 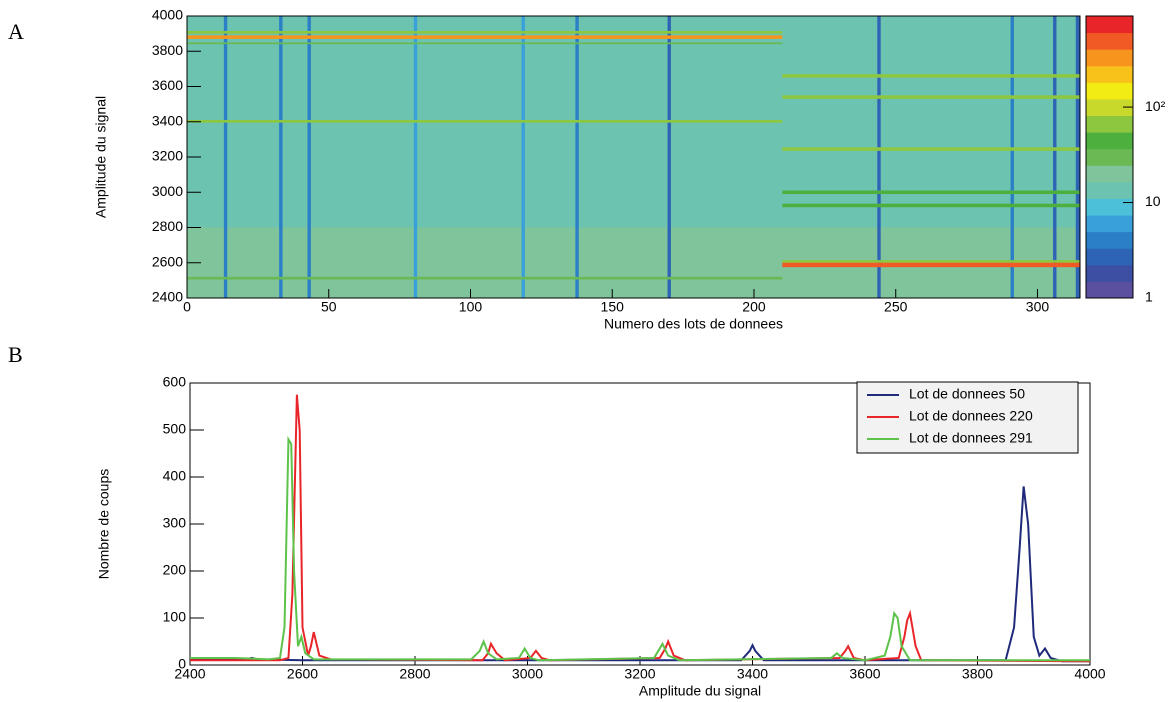 I want to click on x-axis-label: Numero des lots de donnees, so click(x=693, y=324).